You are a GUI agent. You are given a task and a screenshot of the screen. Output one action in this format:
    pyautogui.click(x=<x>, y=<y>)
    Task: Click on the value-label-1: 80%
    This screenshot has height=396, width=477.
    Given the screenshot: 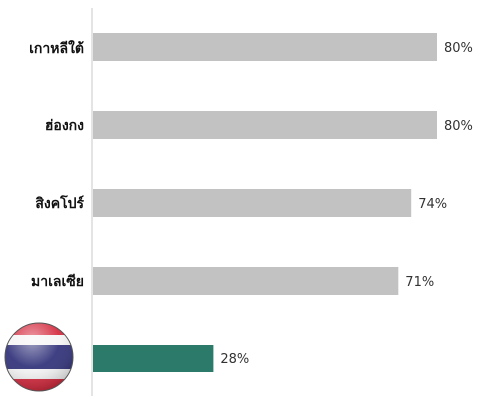 What is the action you would take?
    pyautogui.click(x=458, y=48)
    